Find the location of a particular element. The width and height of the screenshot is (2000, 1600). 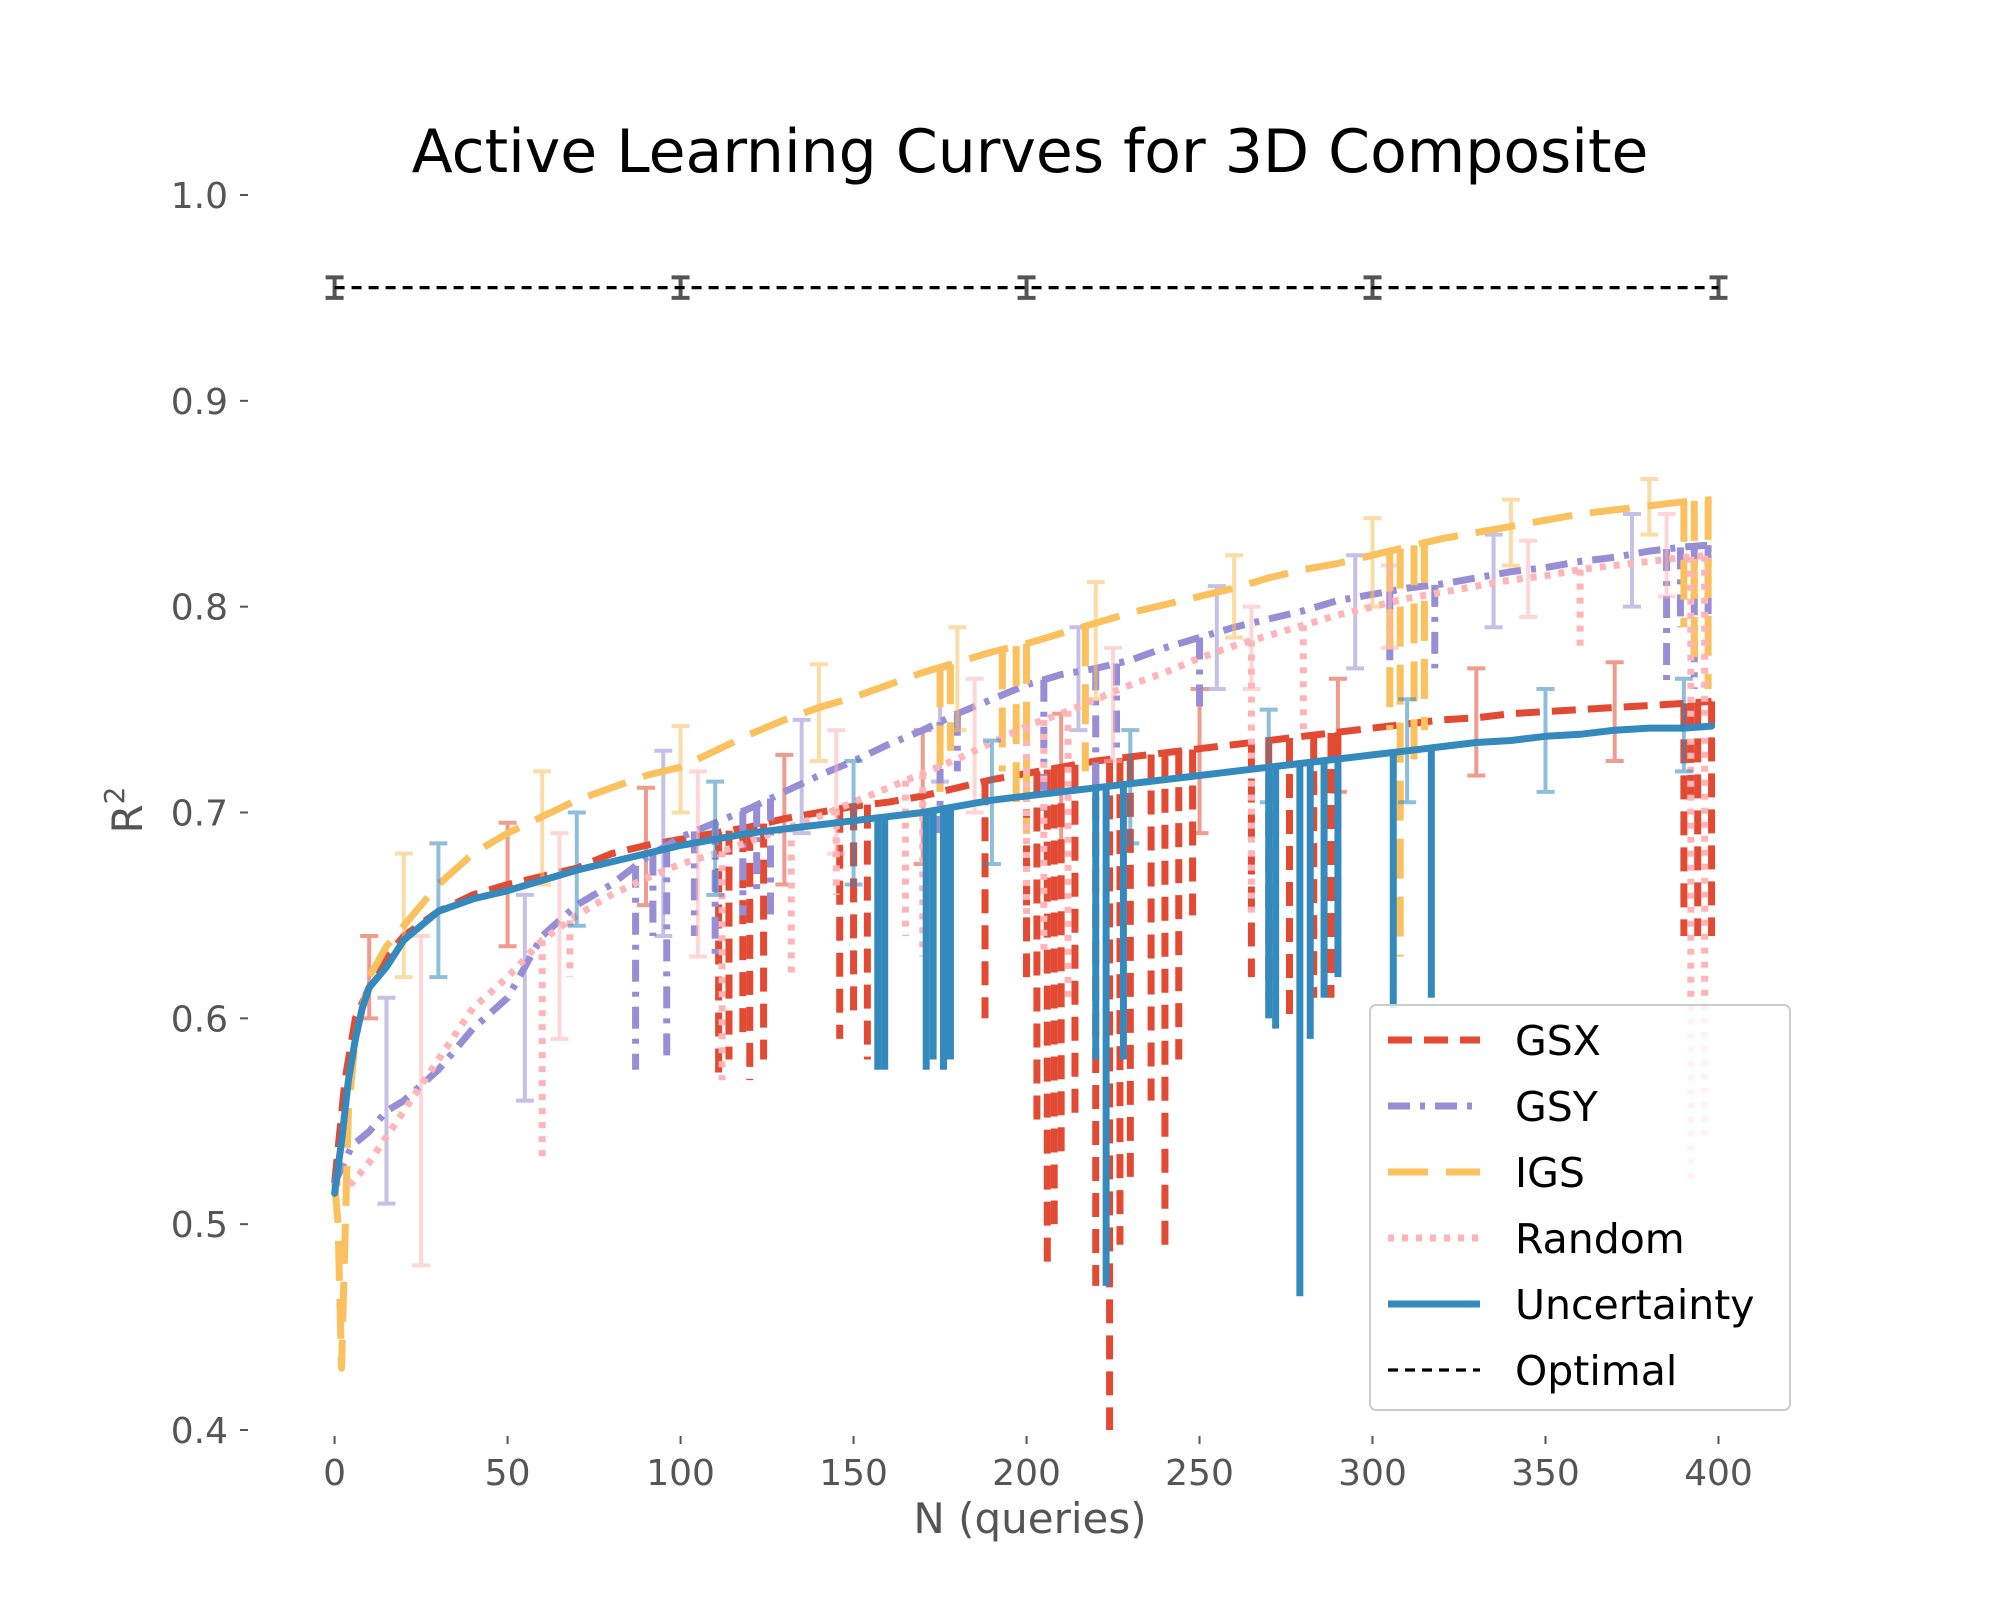

y-axis-label-base: R is located at coordinates (127, 818).